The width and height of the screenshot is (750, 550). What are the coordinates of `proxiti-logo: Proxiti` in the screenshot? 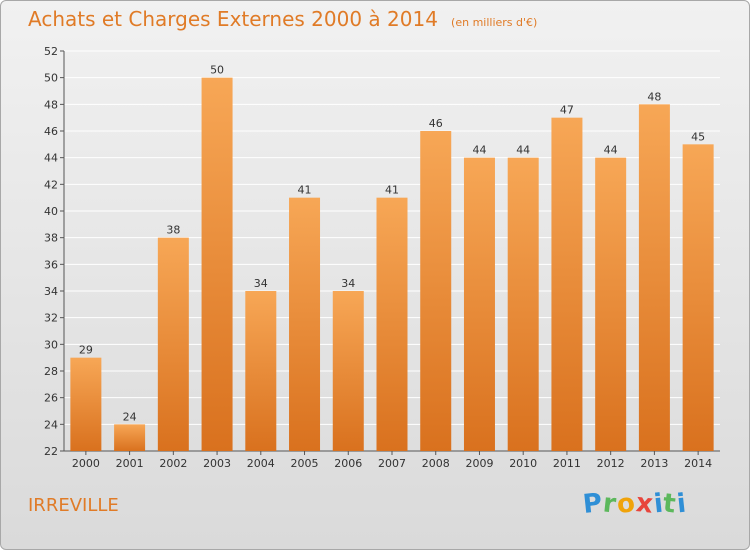 It's located at (635, 504).